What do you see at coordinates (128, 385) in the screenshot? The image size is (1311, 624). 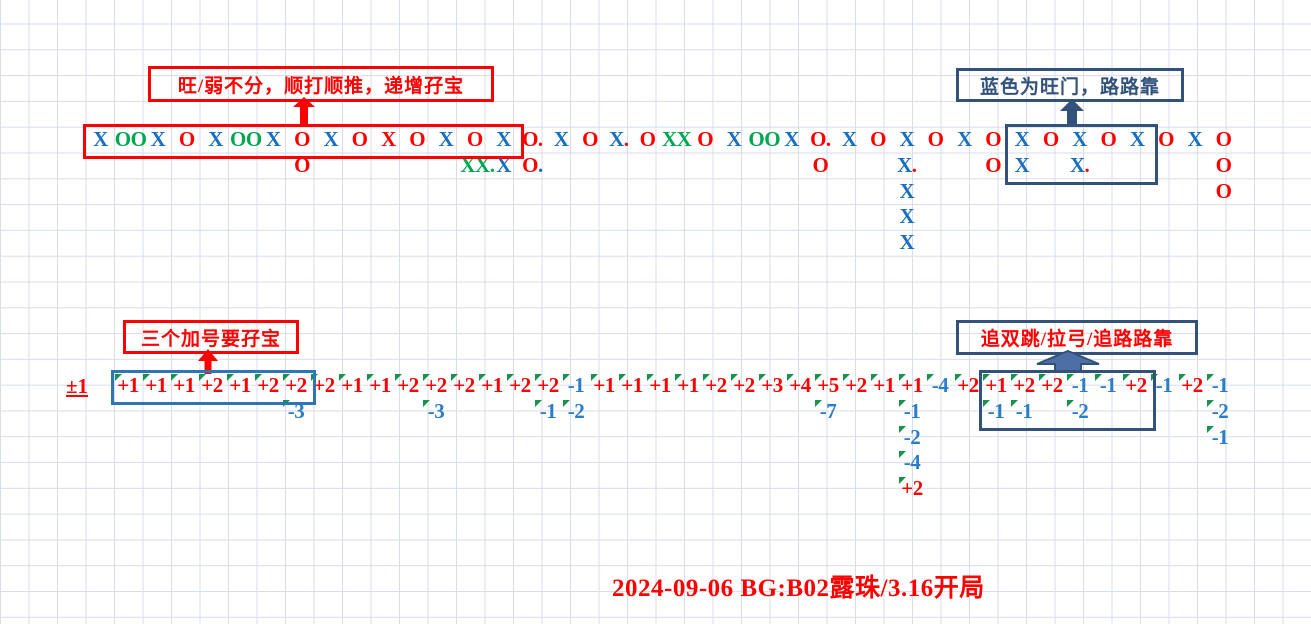 I see `bottom-road-cell-r1-c1: +1` at bounding box center [128, 385].